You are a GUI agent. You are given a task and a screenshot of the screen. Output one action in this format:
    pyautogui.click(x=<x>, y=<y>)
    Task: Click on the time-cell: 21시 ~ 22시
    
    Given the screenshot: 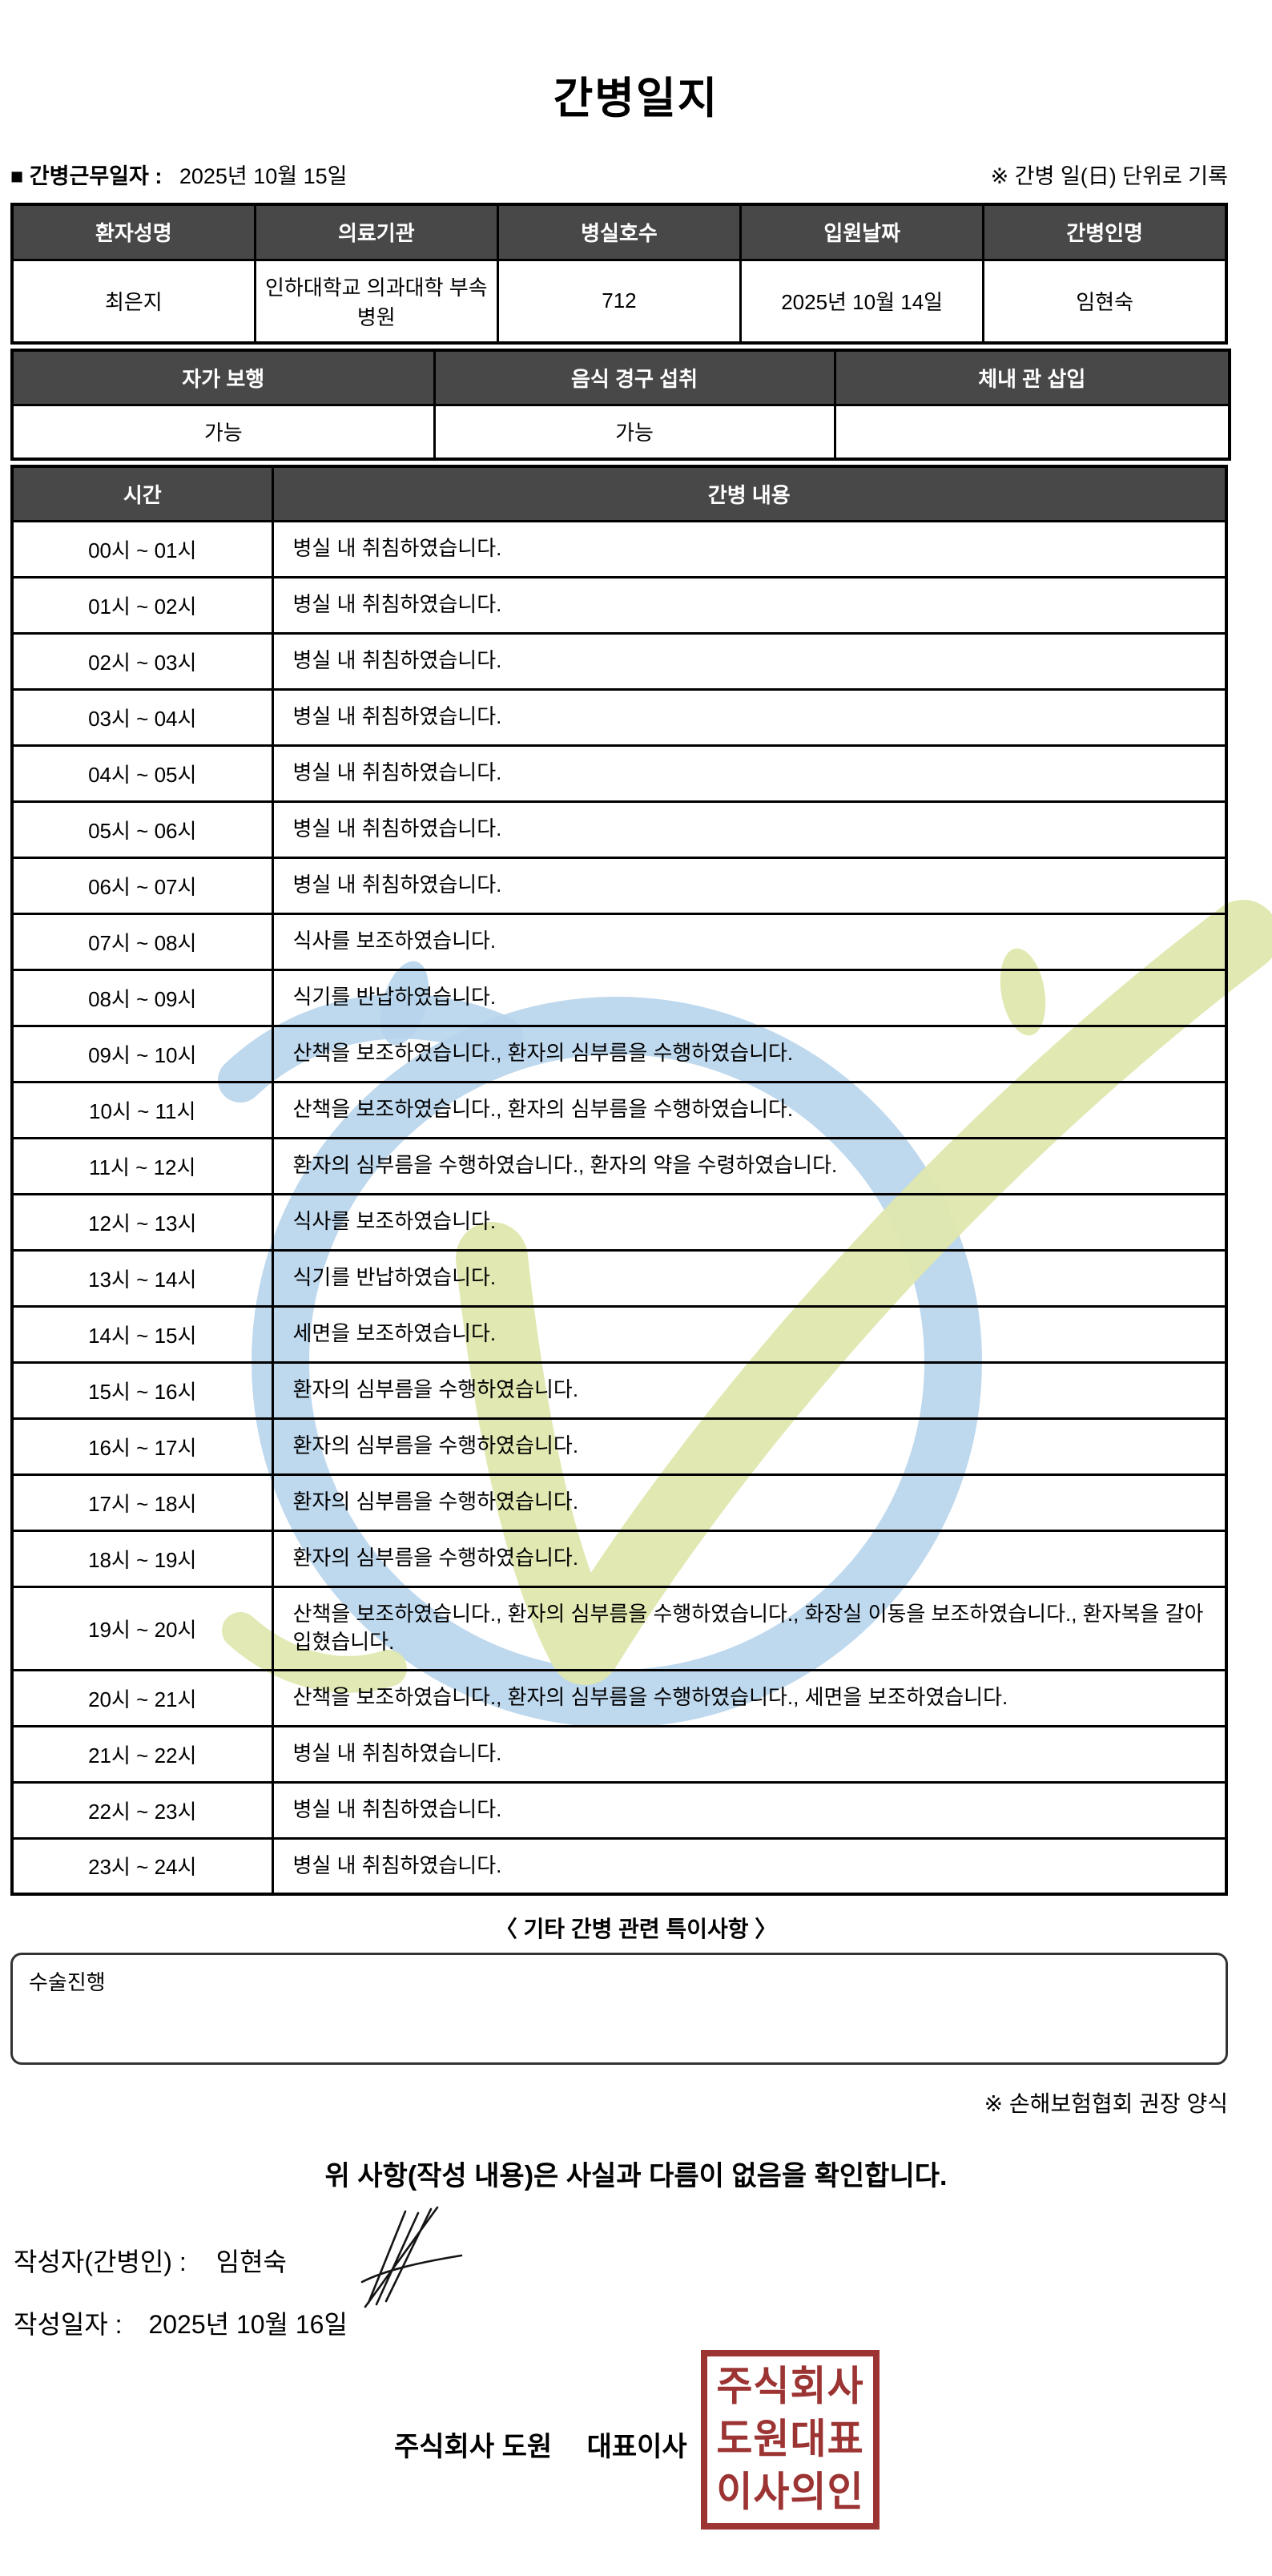 What is the action you would take?
    pyautogui.click(x=142, y=1754)
    